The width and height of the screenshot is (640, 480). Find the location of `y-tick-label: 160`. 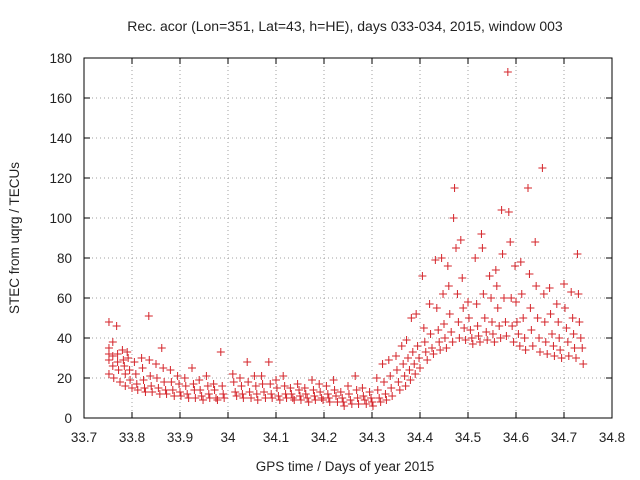

y-tick-label: 160 is located at coordinates (60, 98).